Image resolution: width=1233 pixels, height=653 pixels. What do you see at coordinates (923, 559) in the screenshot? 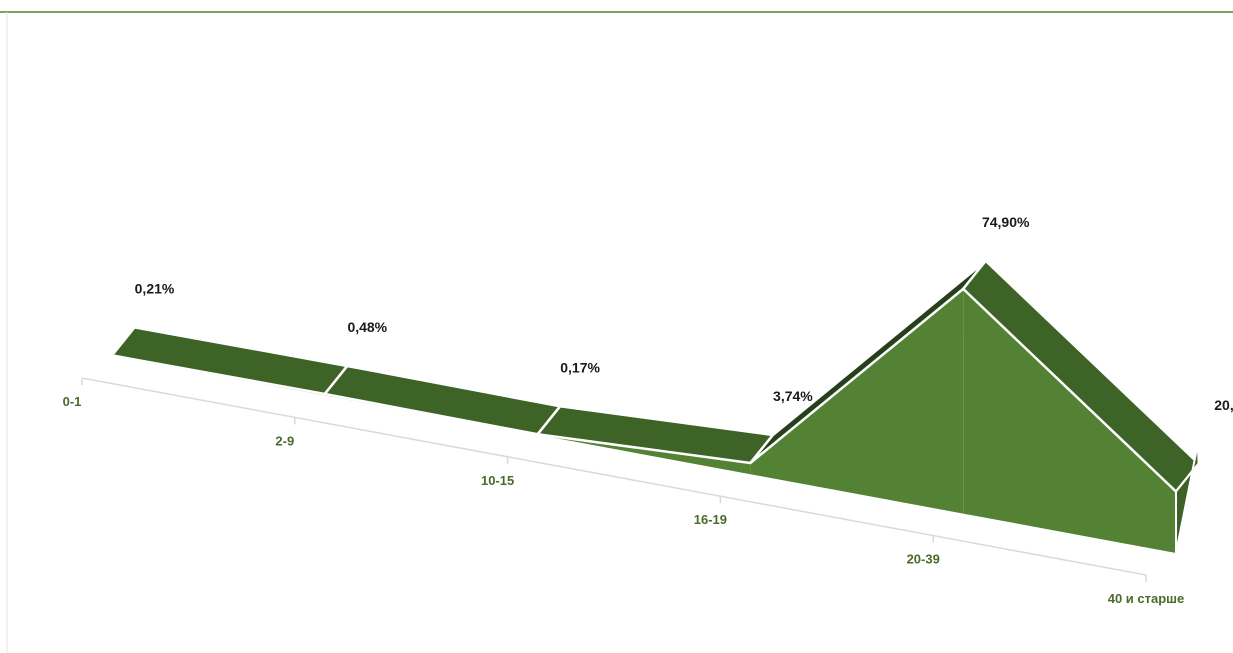
I see `x-tick-label: 20-39` at bounding box center [923, 559].